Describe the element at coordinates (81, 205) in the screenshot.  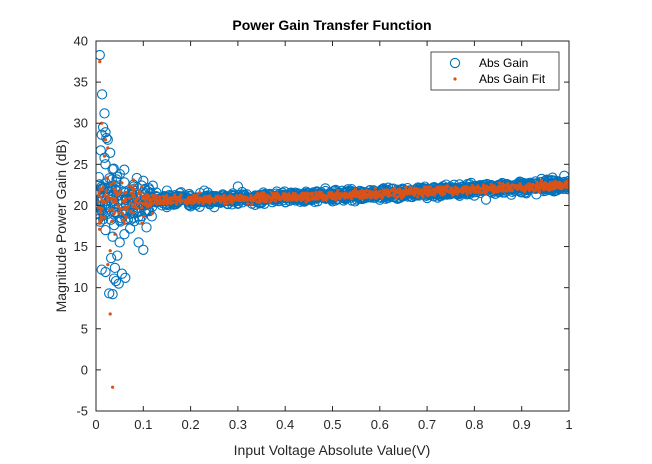
I see `y-tick-label: 20` at that location.